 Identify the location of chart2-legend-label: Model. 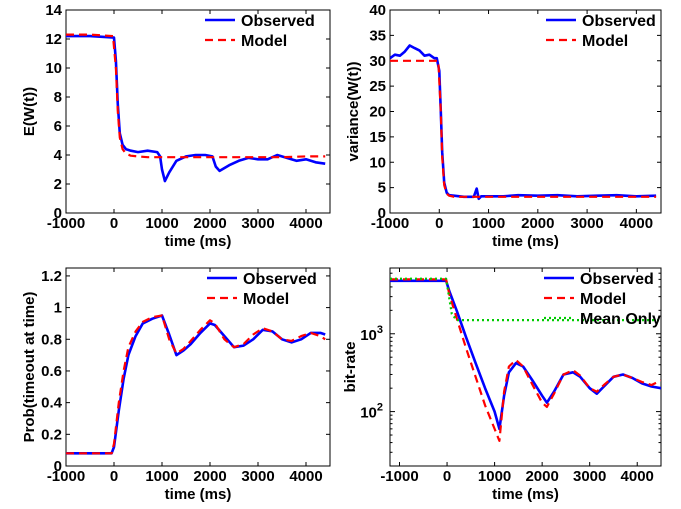
(266, 299).